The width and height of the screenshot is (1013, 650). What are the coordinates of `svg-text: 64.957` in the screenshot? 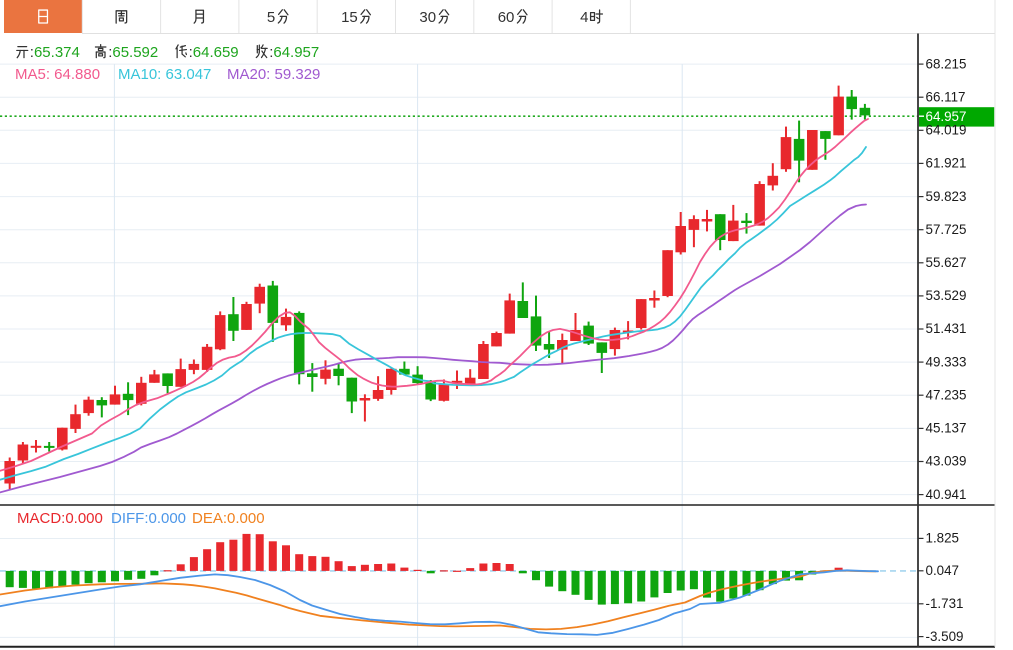 It's located at (946, 116).